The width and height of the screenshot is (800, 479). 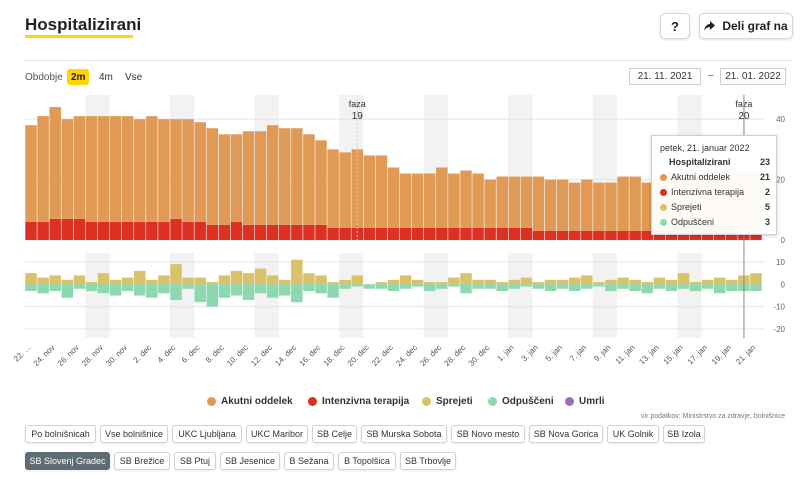 I want to click on x-tick-label: 9. jan, so click(x=602, y=353).